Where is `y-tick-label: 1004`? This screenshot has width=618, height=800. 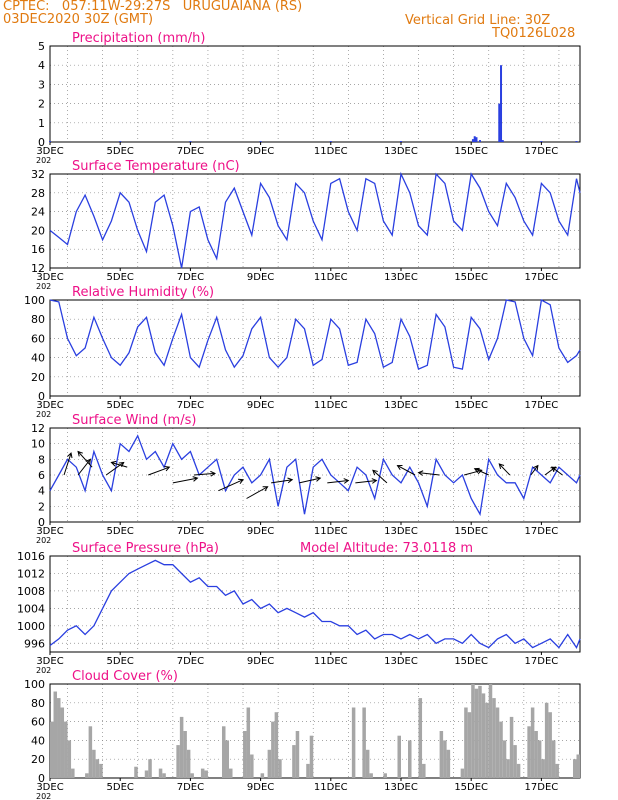
y-tick-label: 1004 is located at coordinates (31, 608).